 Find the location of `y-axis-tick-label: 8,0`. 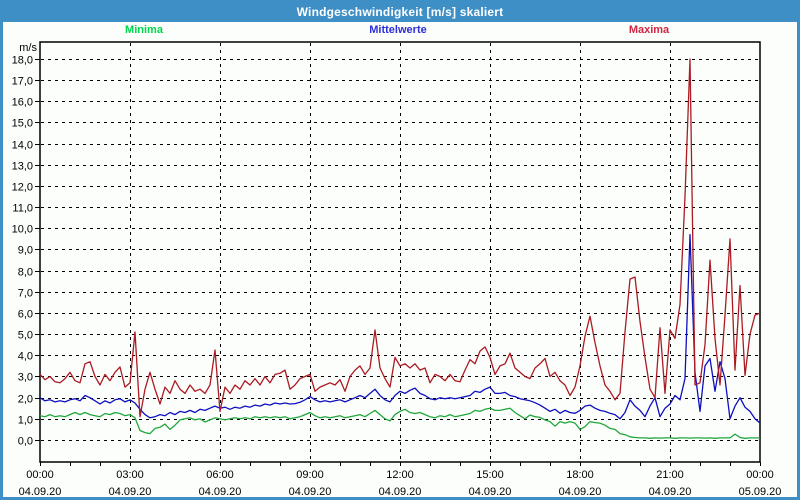

y-axis-tick-label: 8,0 is located at coordinates (25, 273).